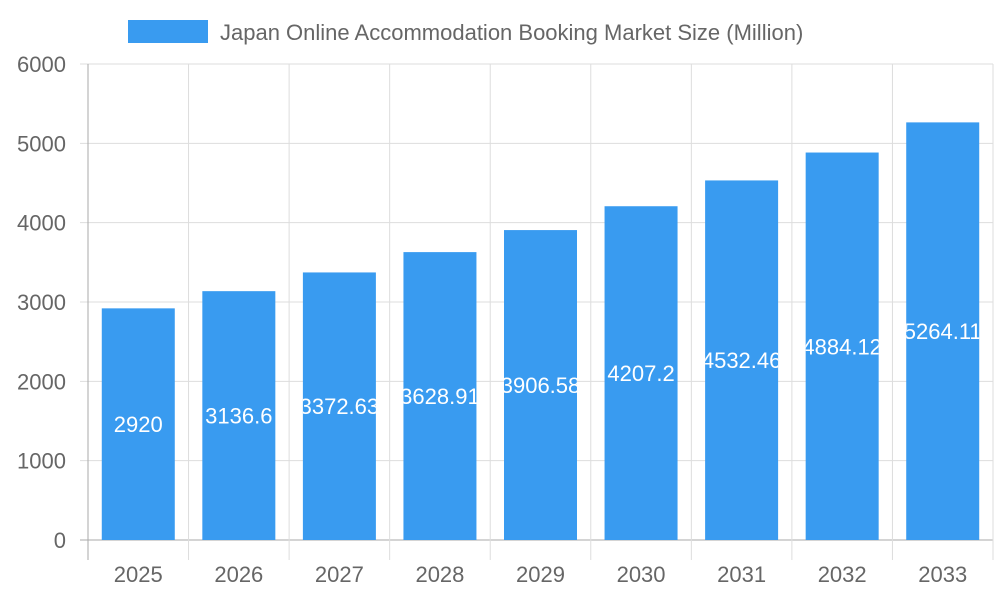 The width and height of the screenshot is (1000, 605). I want to click on x-tick-label: 2028, so click(439, 574).